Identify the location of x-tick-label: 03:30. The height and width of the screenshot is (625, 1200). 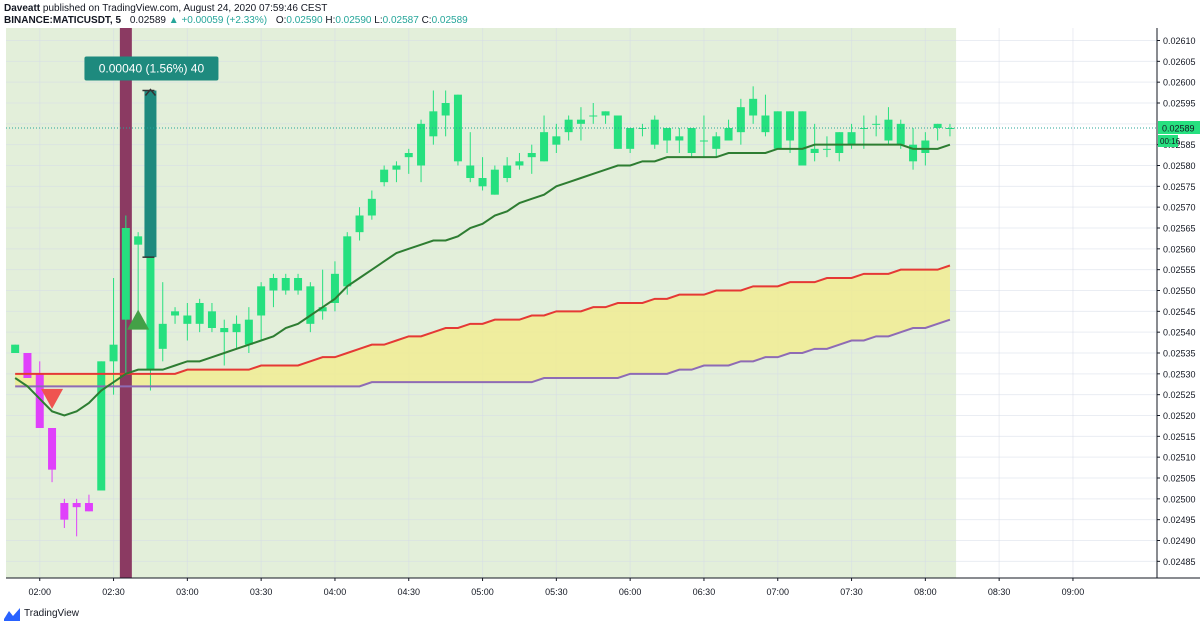
(261, 592).